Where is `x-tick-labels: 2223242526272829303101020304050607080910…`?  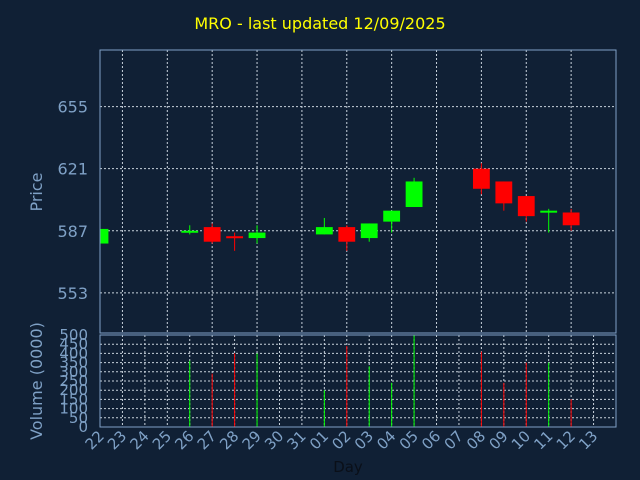 x-tick-labels: 2223242526272829303101020304050607080910… is located at coordinates (342, 440).